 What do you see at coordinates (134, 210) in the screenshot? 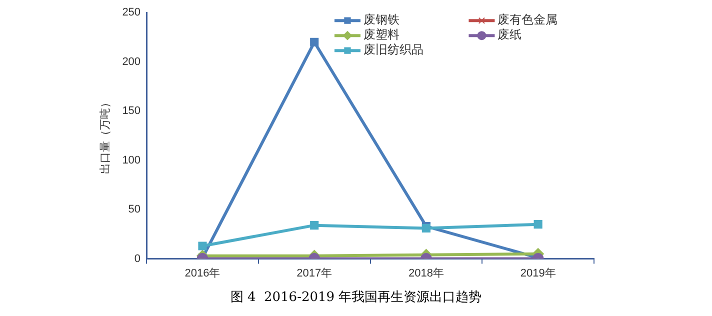
I see `y-tick-label: 50` at bounding box center [134, 210].